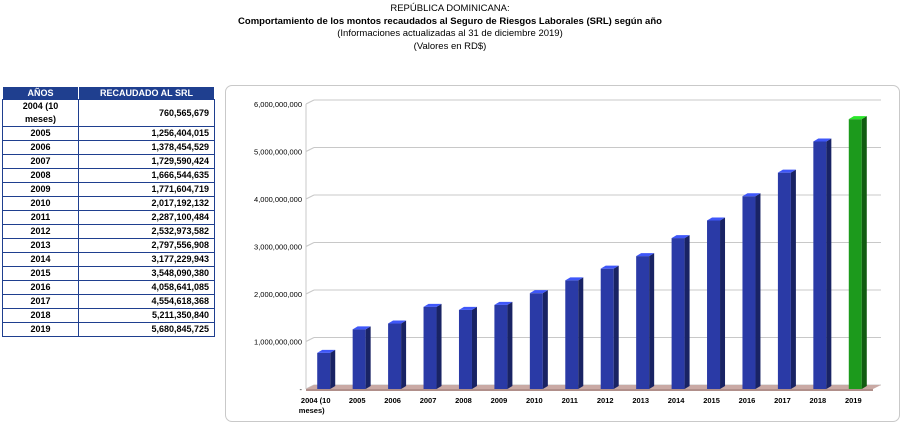 Image resolution: width=900 pixels, height=422 pixels. What do you see at coordinates (146, 315) in the screenshot?
I see `table-cell-revenue: 5,211,350,840` at bounding box center [146, 315].